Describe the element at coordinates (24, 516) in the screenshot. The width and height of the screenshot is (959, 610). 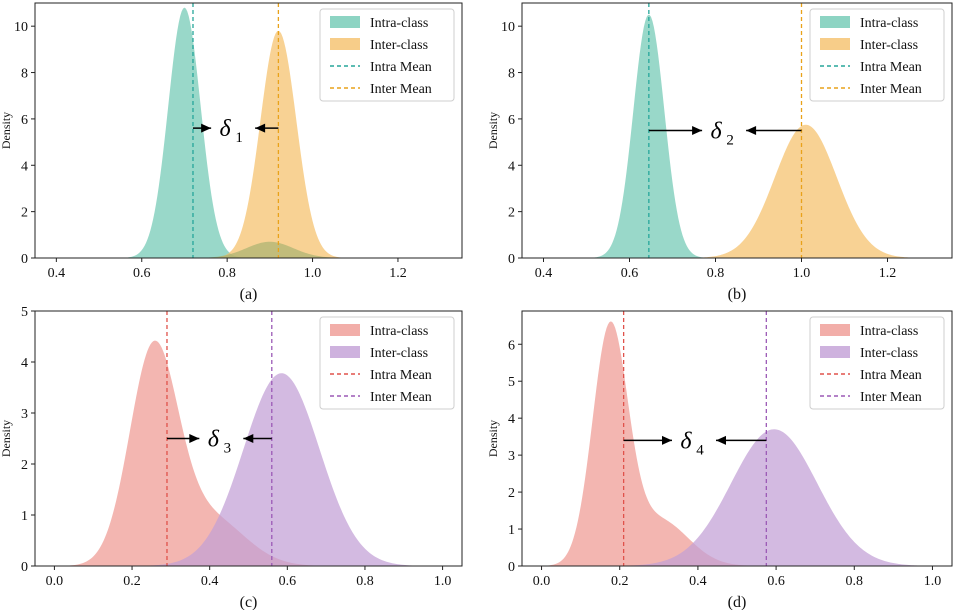
I see `y-tick-label: 1` at that location.